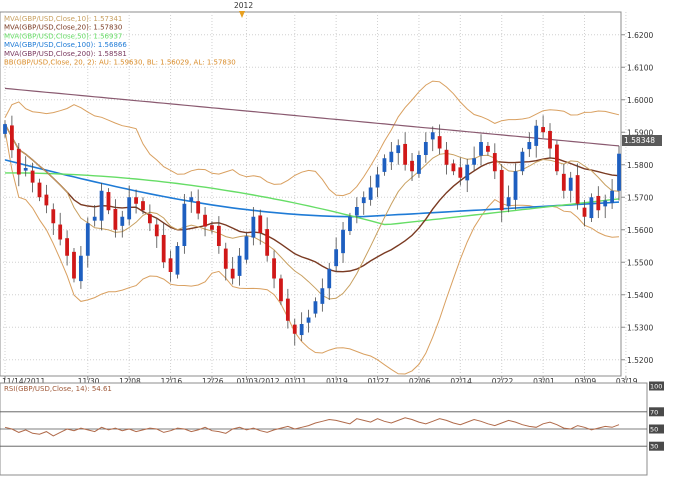 The width and height of the screenshot is (680, 477). I want to click on x-tick-label: 11/14/2011, so click(23, 381).